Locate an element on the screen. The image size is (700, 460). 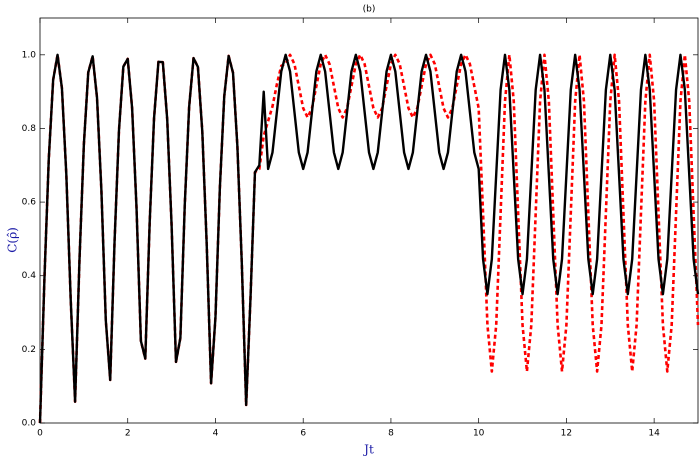
x-tick-label: 2 is located at coordinates (128, 434).